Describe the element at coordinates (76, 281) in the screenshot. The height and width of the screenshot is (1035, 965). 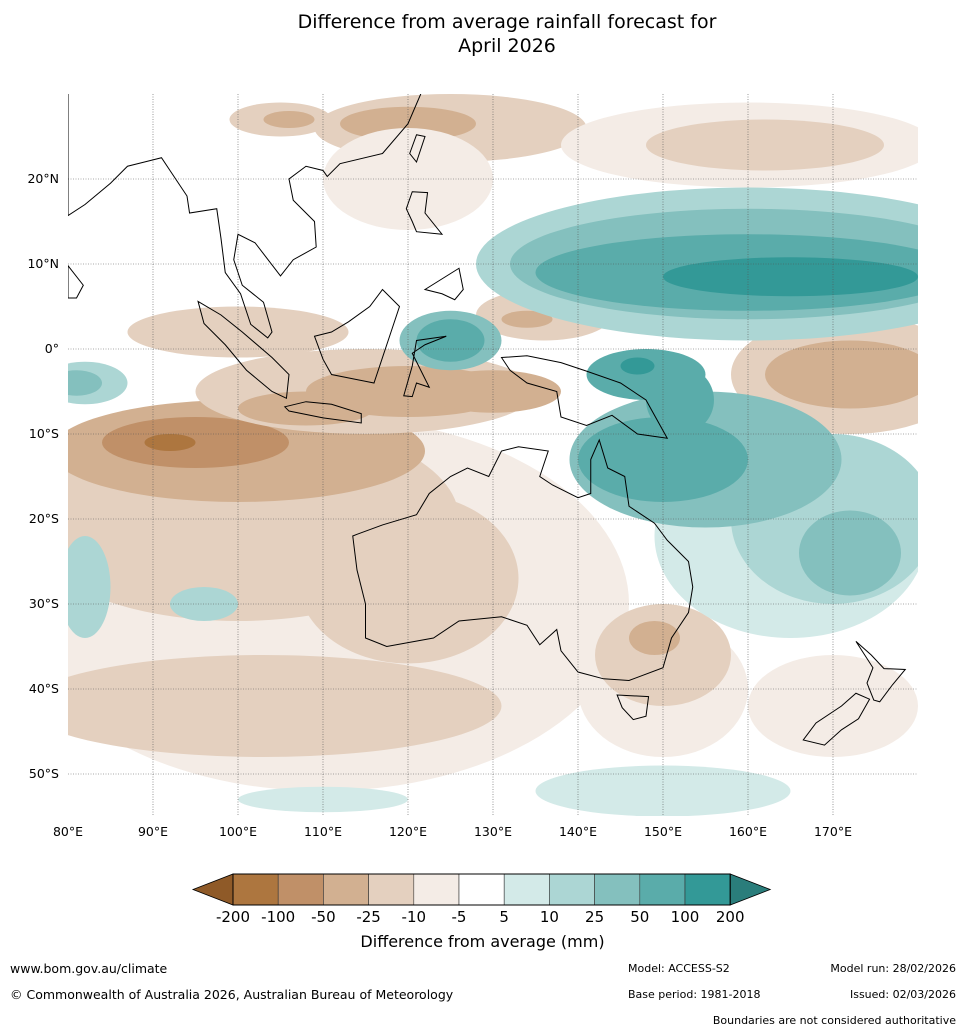
I see `coastline-sri-lanka` at that location.